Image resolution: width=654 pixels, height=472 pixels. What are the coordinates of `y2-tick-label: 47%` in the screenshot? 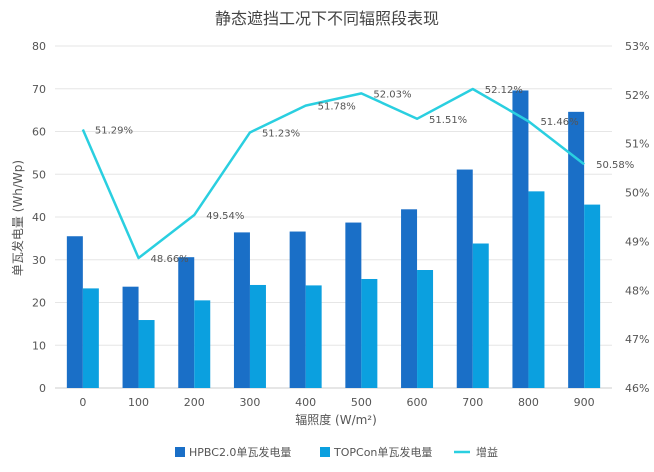 It's located at (637, 339).